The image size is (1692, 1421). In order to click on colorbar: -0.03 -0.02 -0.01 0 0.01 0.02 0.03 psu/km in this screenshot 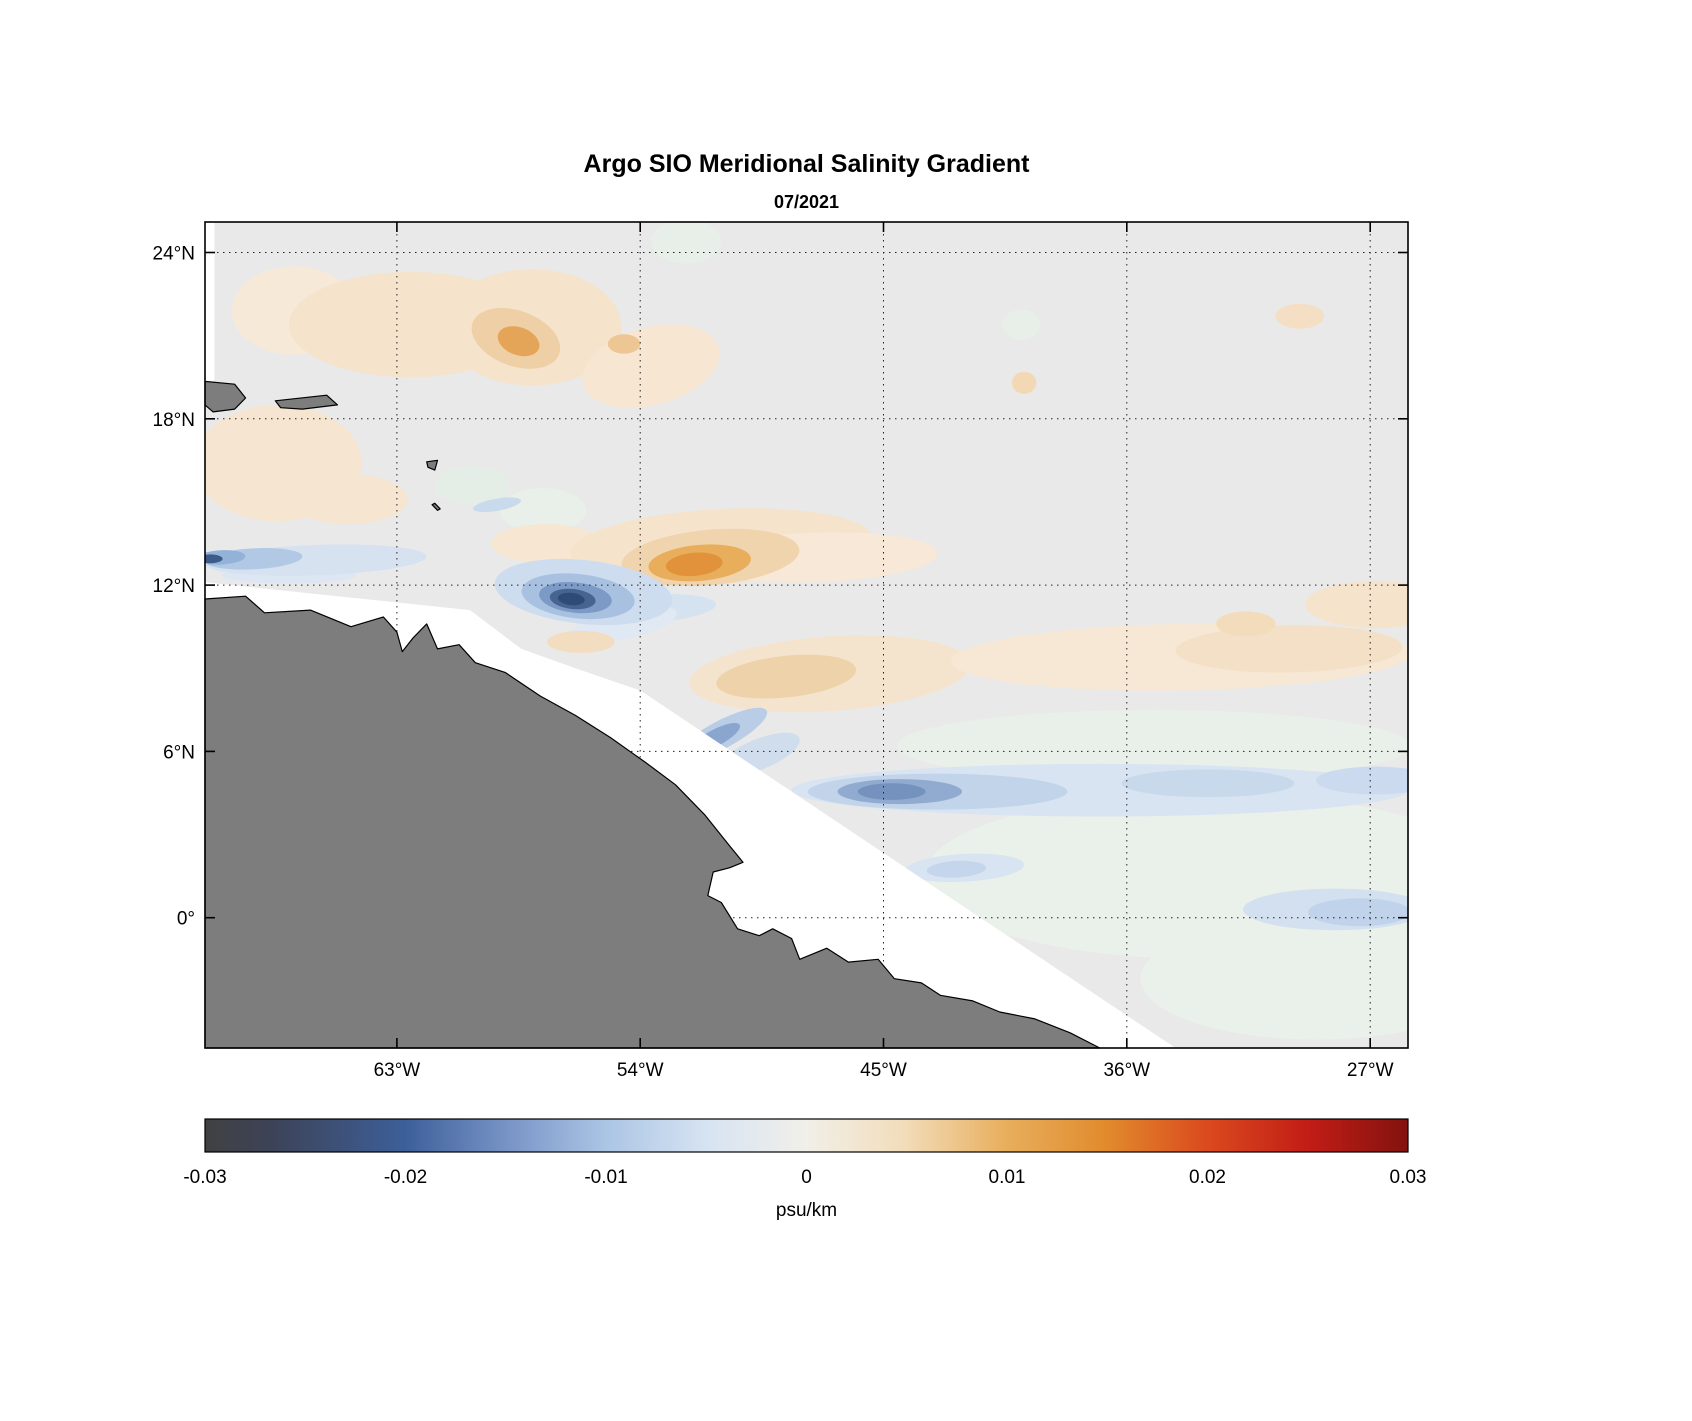, I will do `click(805, 1169)`.